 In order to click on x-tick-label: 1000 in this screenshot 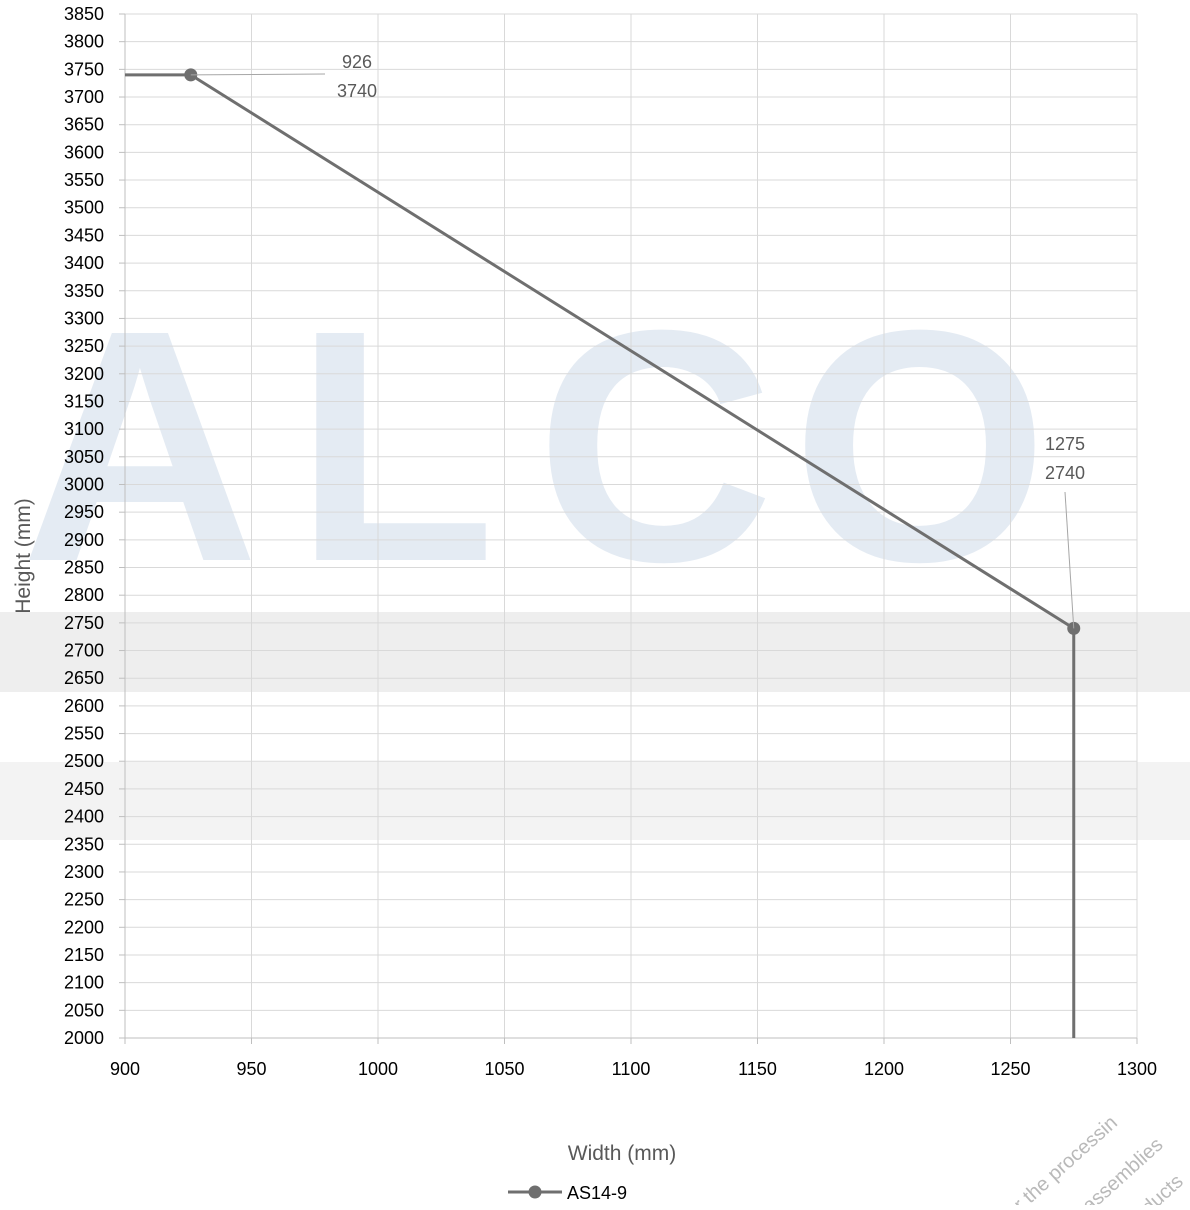, I will do `click(378, 1069)`.